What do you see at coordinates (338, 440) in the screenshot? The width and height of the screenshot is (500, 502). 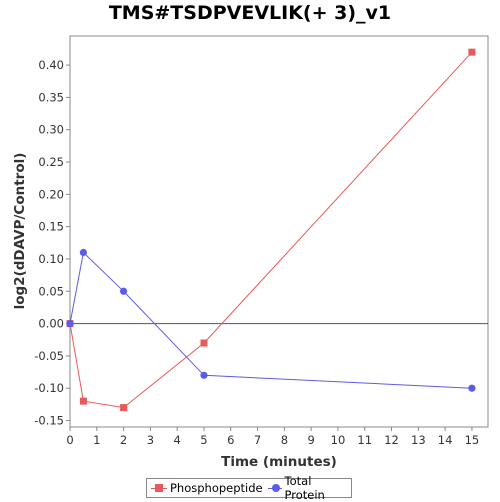 I see `x-tick-label: 10` at bounding box center [338, 440].